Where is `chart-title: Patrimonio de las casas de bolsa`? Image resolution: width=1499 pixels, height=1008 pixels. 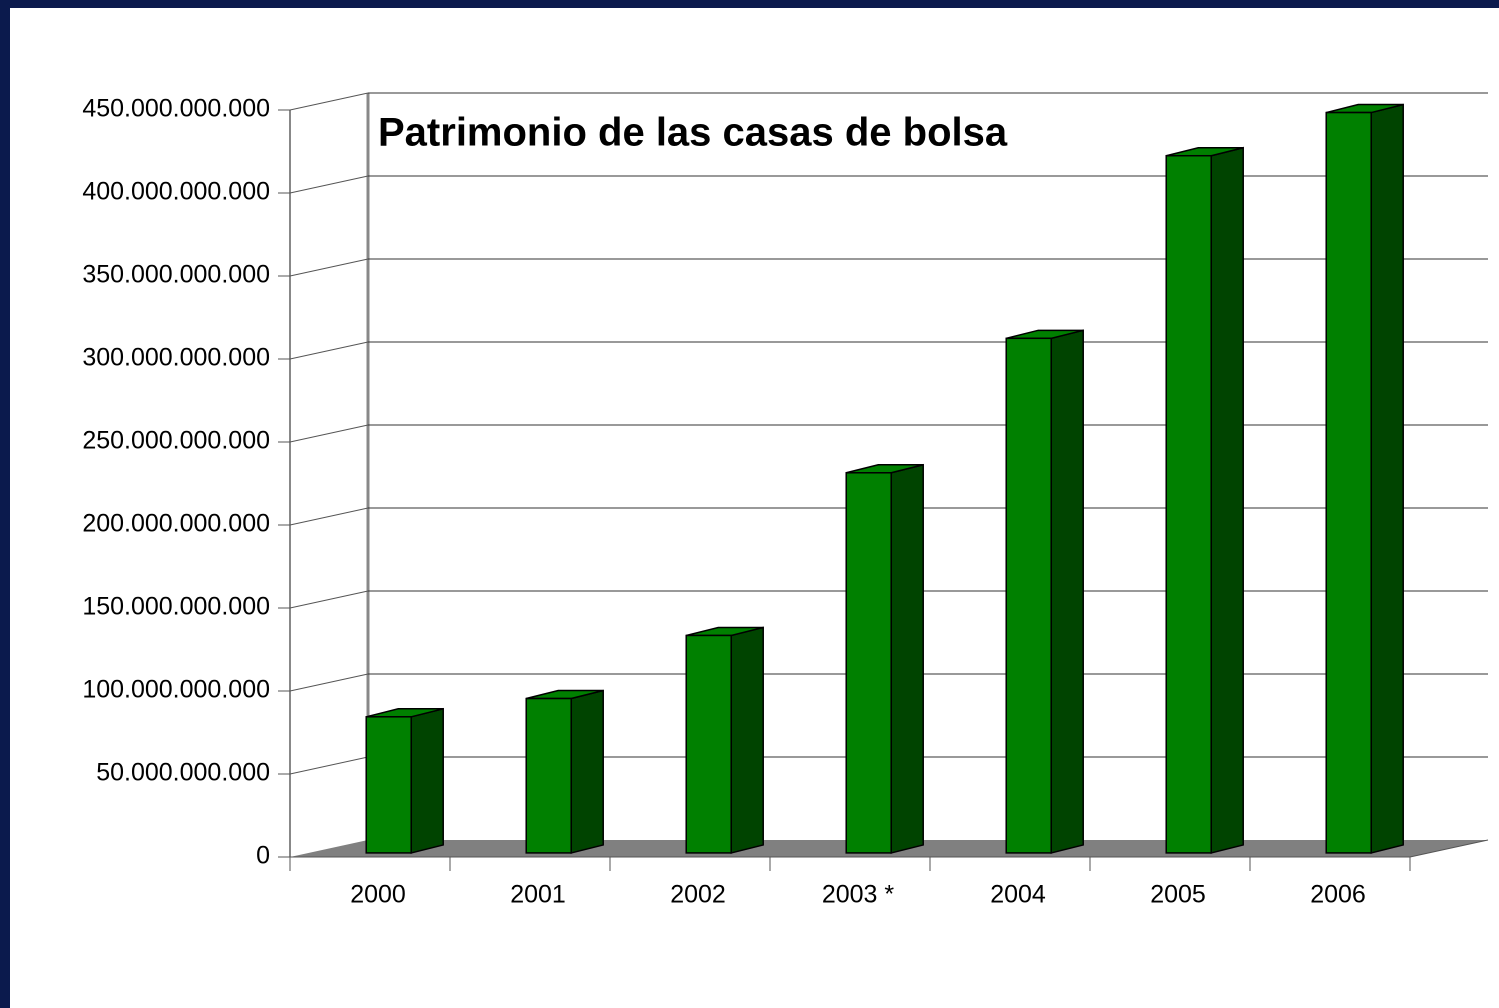
chart-title: Patrimonio de las casas de bolsa is located at coordinates (693, 133).